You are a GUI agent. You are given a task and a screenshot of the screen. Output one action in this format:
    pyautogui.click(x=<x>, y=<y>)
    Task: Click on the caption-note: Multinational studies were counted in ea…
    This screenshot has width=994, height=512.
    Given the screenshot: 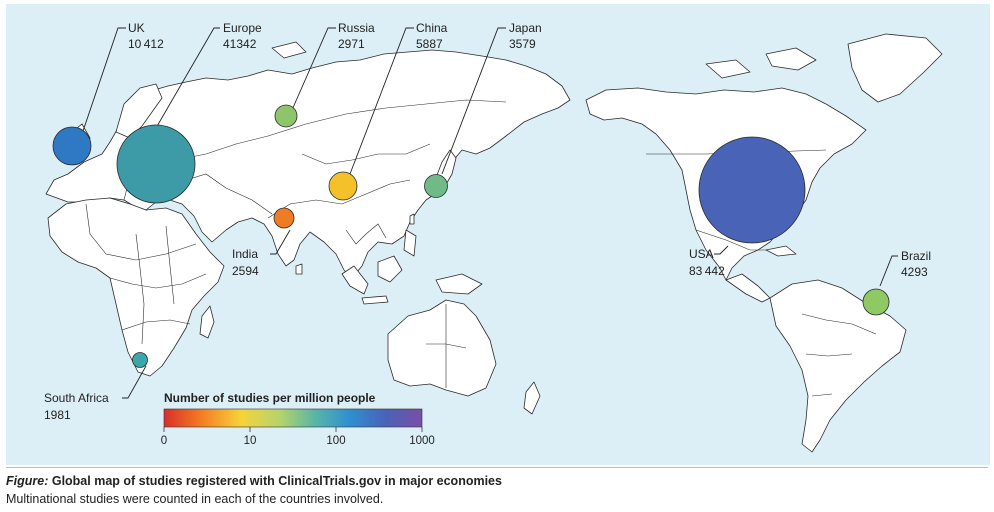 What is the action you would take?
    pyautogui.click(x=195, y=499)
    